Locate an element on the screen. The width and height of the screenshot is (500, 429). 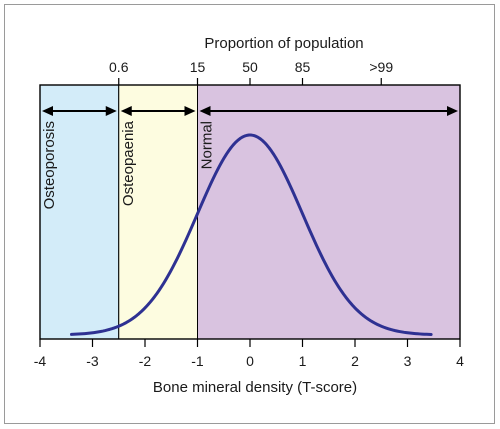
arrow-normal is located at coordinates (328, 111).